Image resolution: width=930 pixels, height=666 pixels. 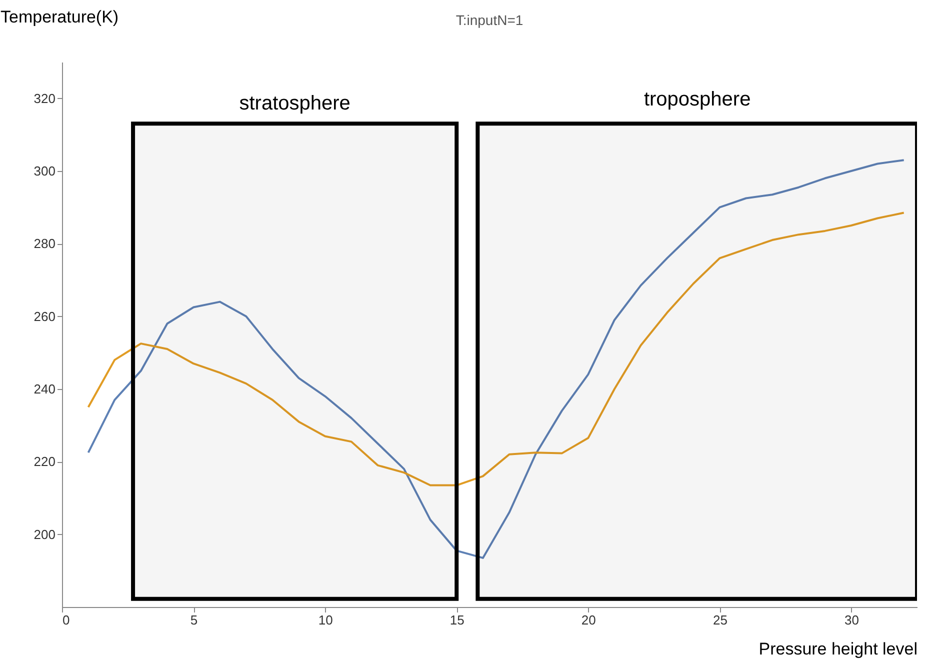 What do you see at coordinates (59, 17) in the screenshot?
I see `y-axis-title: Temperature(K)` at bounding box center [59, 17].